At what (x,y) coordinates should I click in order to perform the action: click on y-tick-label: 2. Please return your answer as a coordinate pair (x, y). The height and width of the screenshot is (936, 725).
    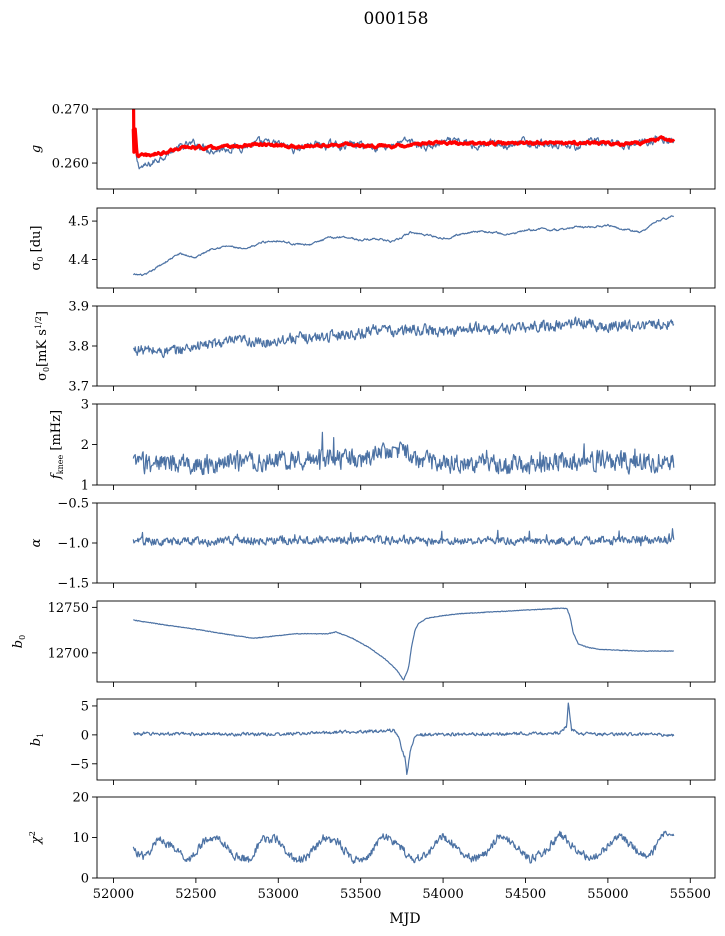
    Looking at the image, I should click on (85, 445).